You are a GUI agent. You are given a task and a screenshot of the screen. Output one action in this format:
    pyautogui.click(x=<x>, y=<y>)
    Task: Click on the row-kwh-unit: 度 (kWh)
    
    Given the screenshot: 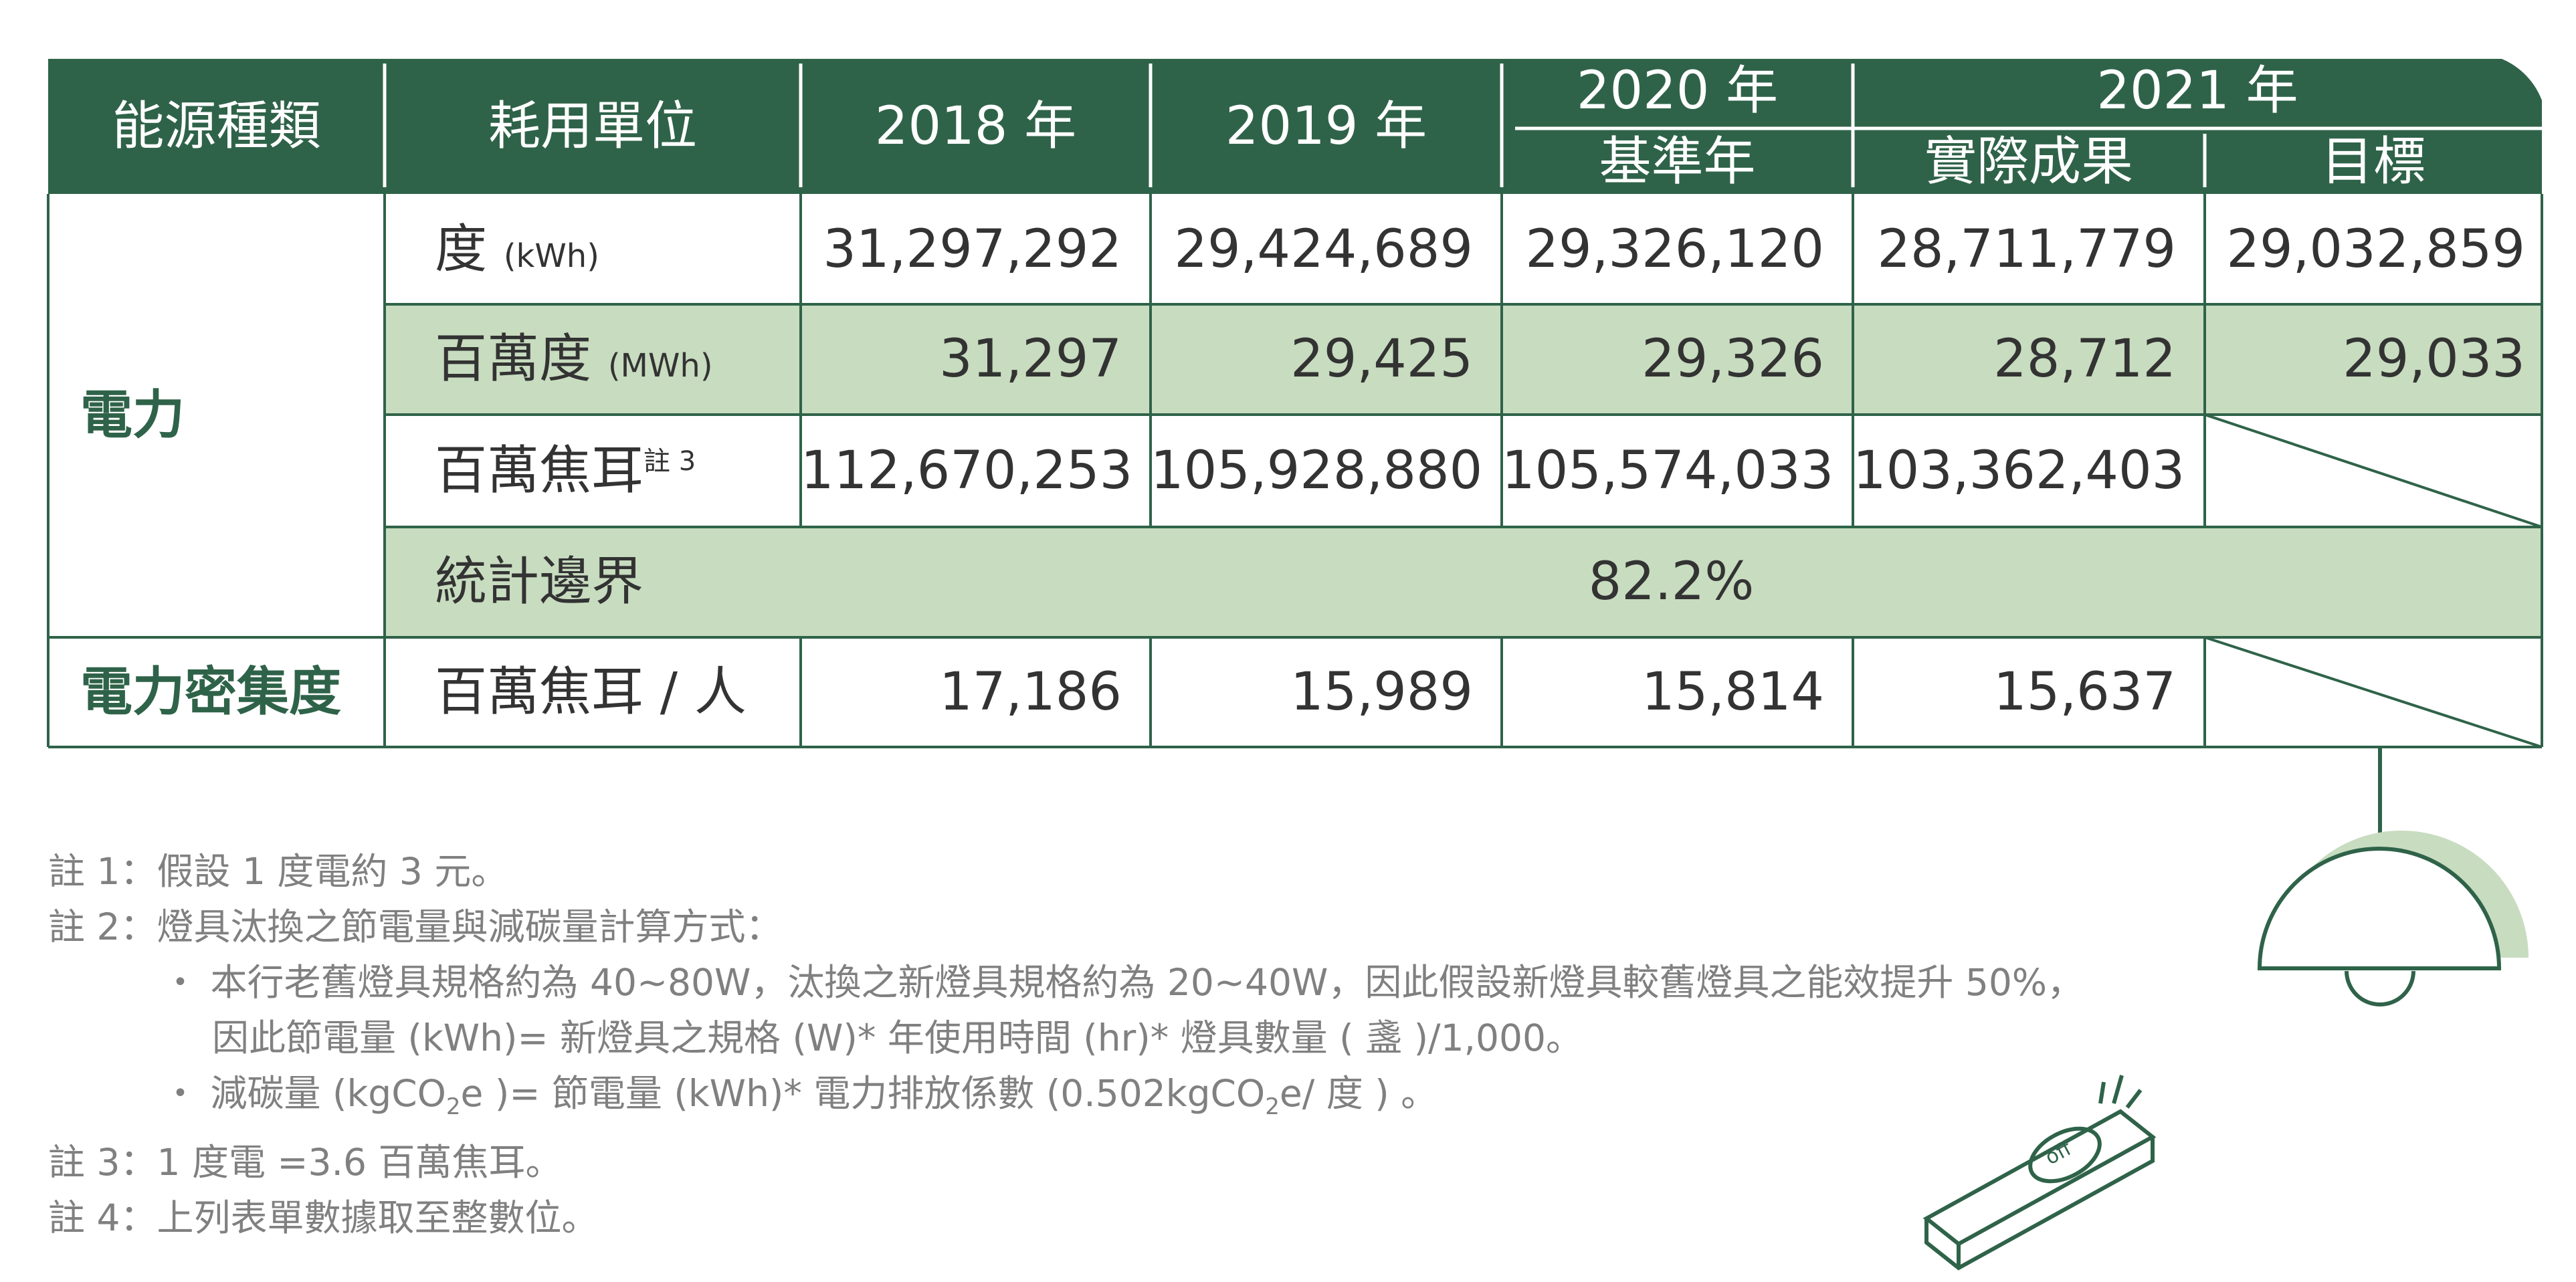 What is the action you would take?
    pyautogui.click(x=517, y=249)
    